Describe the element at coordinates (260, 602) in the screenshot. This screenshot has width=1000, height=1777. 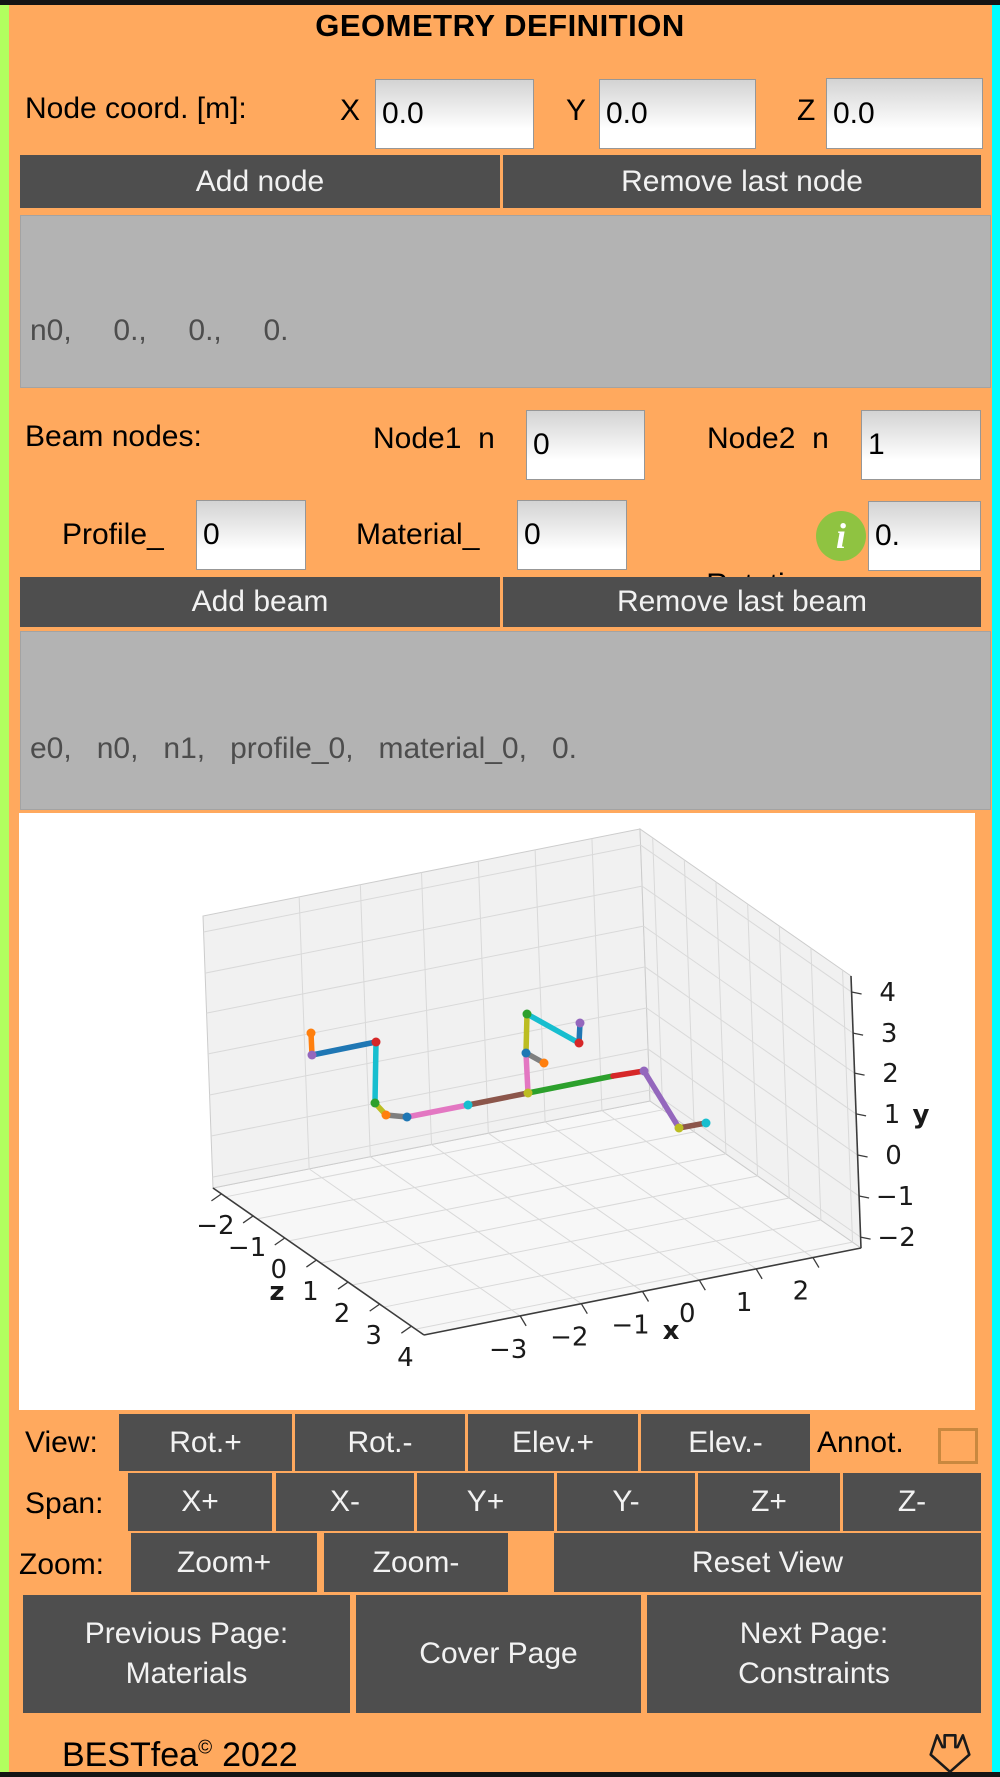
I see `add-beam-button: Add beam` at that location.